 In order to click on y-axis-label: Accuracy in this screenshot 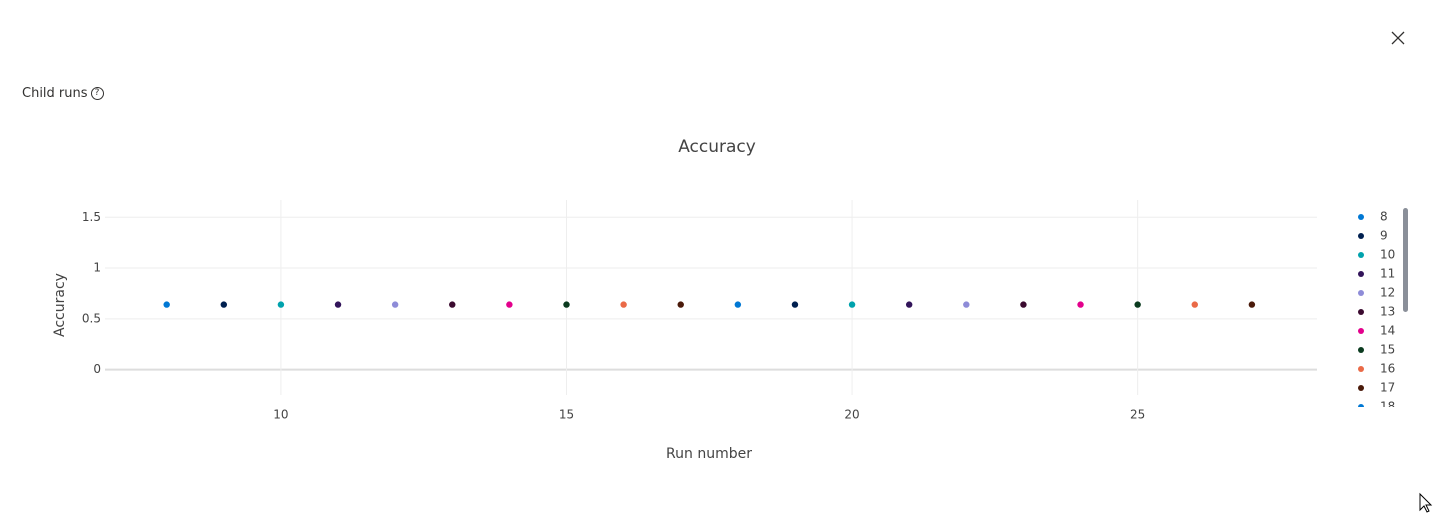, I will do `click(60, 305)`.